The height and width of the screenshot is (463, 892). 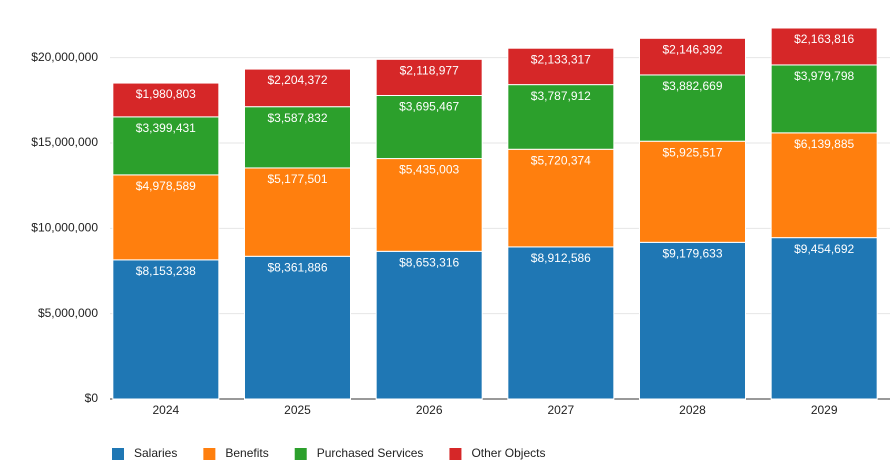 What do you see at coordinates (166, 94) in the screenshot?
I see `data-label: $1,980,803` at bounding box center [166, 94].